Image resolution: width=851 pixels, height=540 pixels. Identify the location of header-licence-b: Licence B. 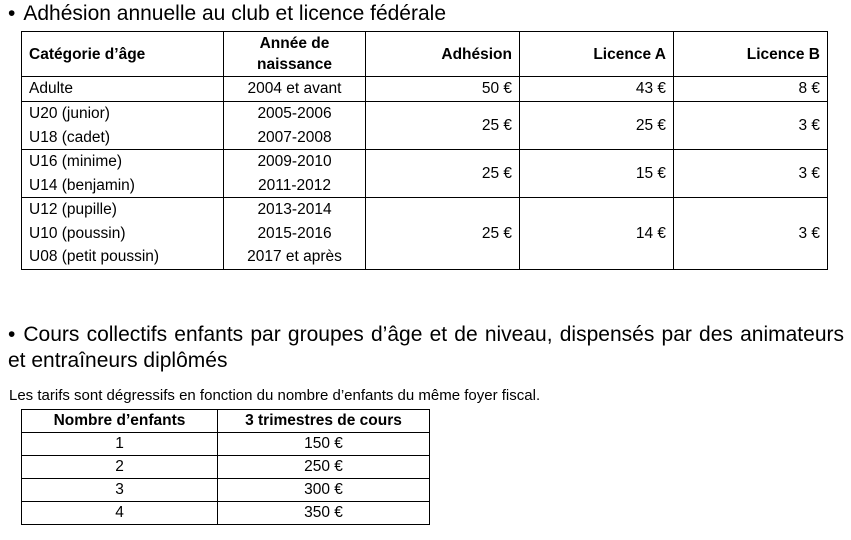
(750, 54).